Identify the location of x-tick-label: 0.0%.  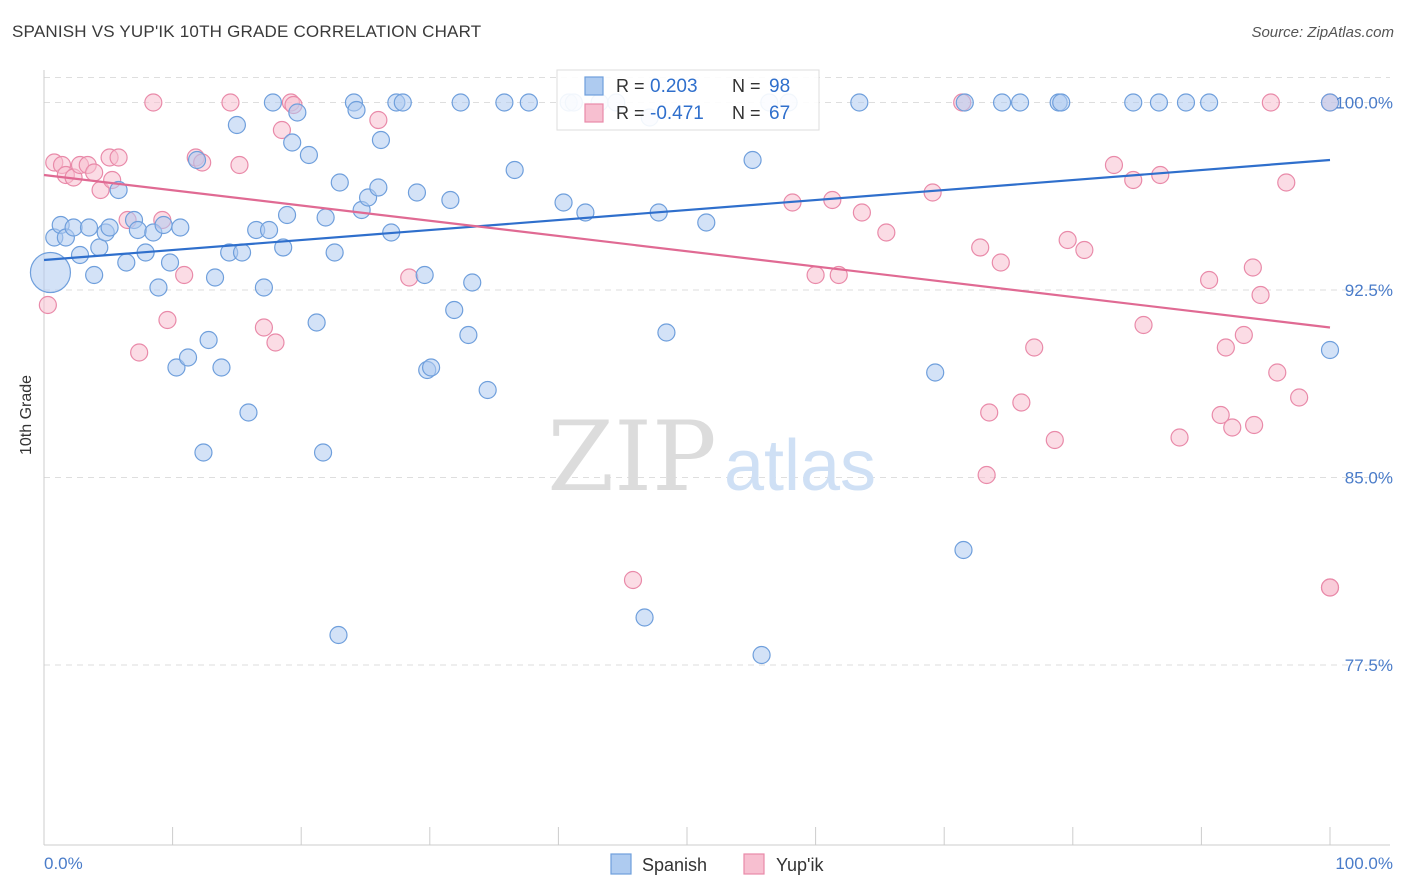
(63, 863).